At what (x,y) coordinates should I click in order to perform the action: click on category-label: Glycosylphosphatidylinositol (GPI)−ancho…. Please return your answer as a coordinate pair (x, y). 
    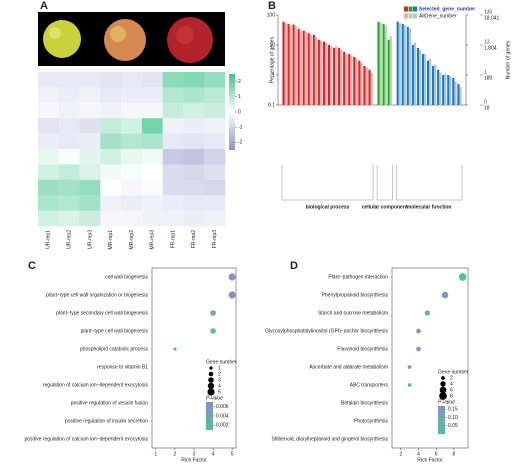
    Looking at the image, I should click on (326, 331).